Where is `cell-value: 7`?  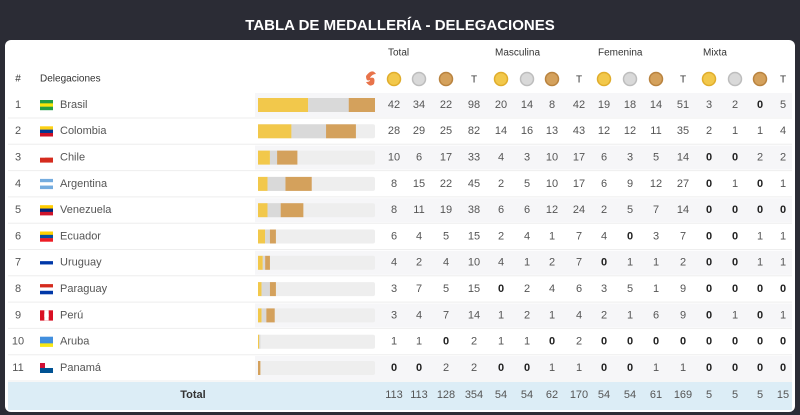 cell-value: 7 is located at coordinates (419, 289).